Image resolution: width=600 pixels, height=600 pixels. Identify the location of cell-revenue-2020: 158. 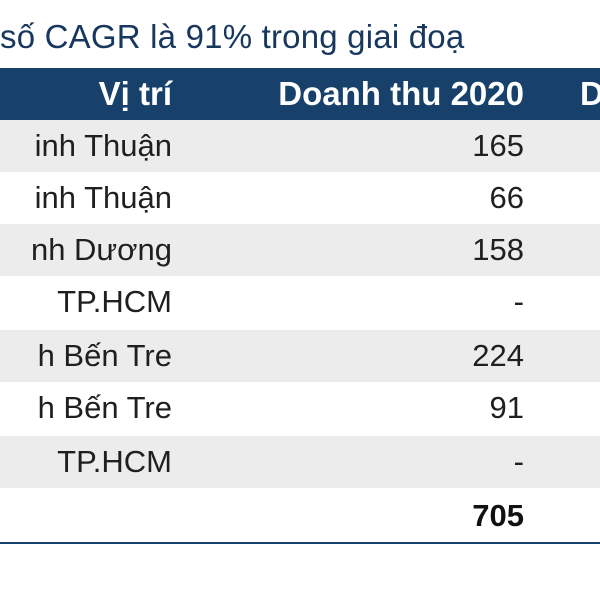
(498, 249).